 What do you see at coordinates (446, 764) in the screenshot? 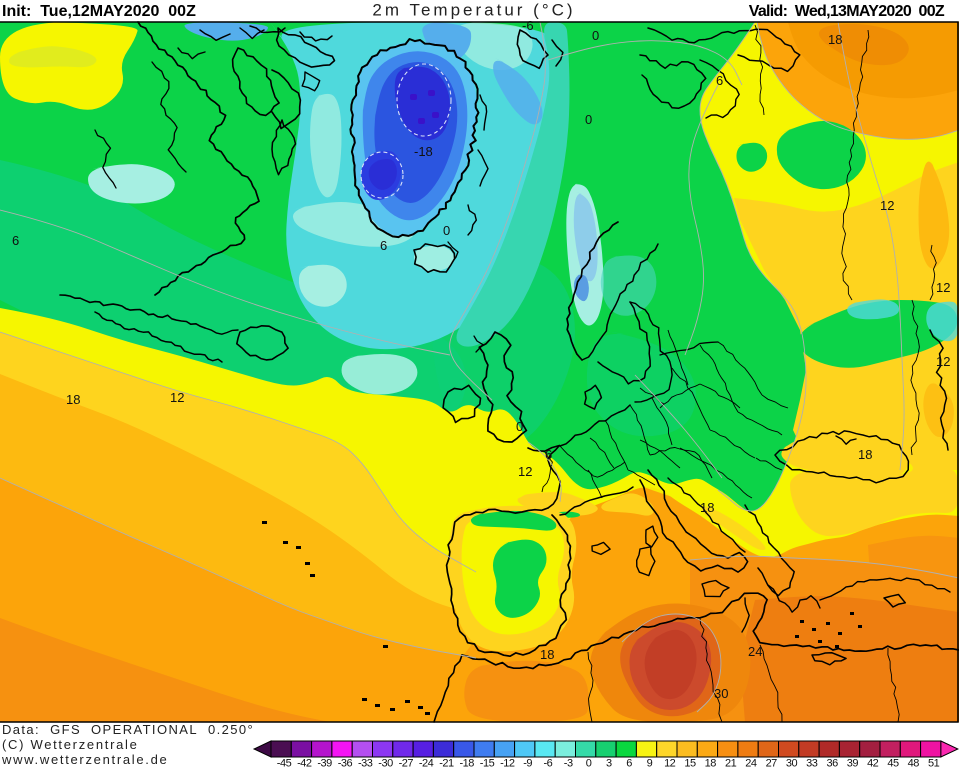
I see `svg-text: -21` at bounding box center [446, 764].